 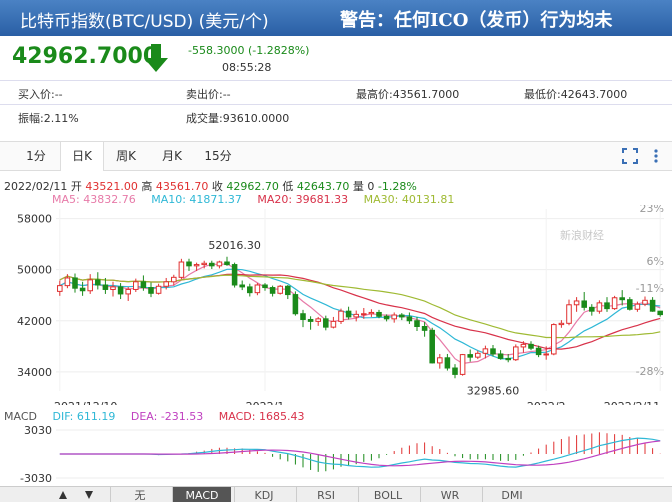 What do you see at coordinates (630, 156) in the screenshot?
I see `fullscreen-icon` at bounding box center [630, 156].